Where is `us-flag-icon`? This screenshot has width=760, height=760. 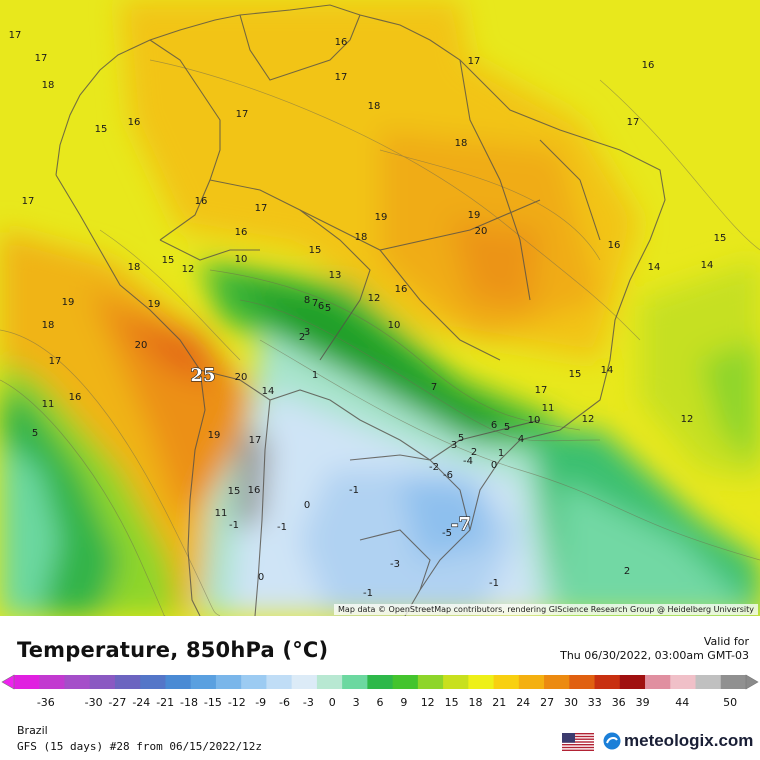 us-flag-icon is located at coordinates (578, 742).